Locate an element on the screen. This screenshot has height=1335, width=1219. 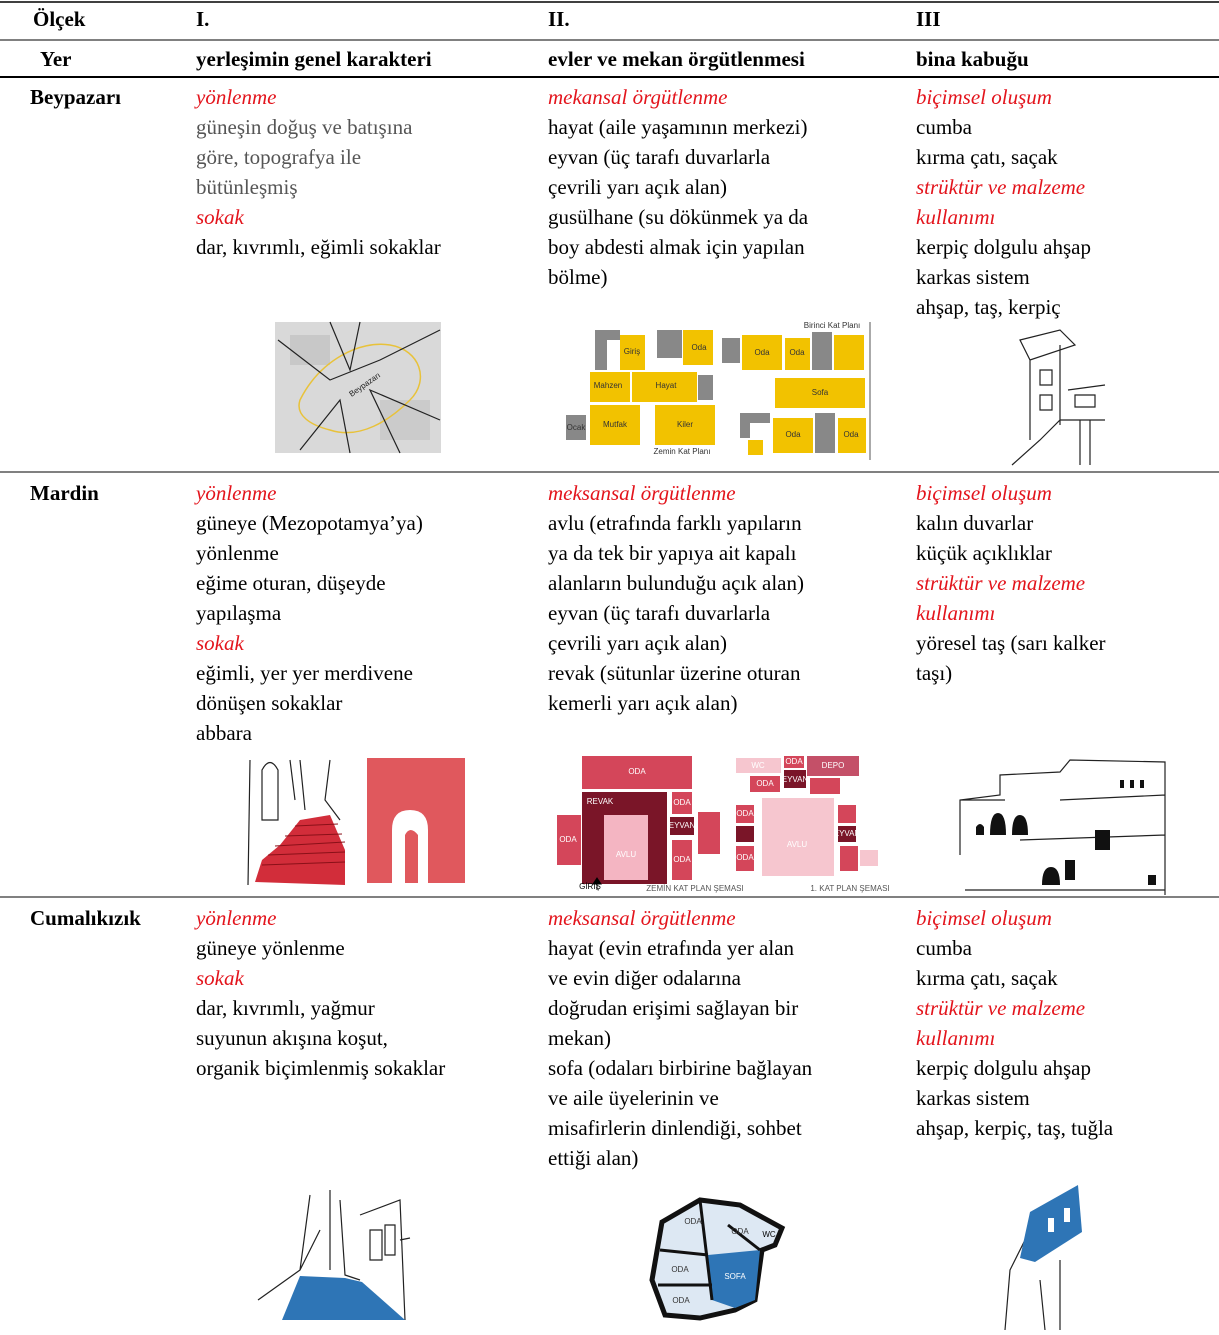
cell-line: ahşap, taş, kerpiç is located at coordinates (988, 307).